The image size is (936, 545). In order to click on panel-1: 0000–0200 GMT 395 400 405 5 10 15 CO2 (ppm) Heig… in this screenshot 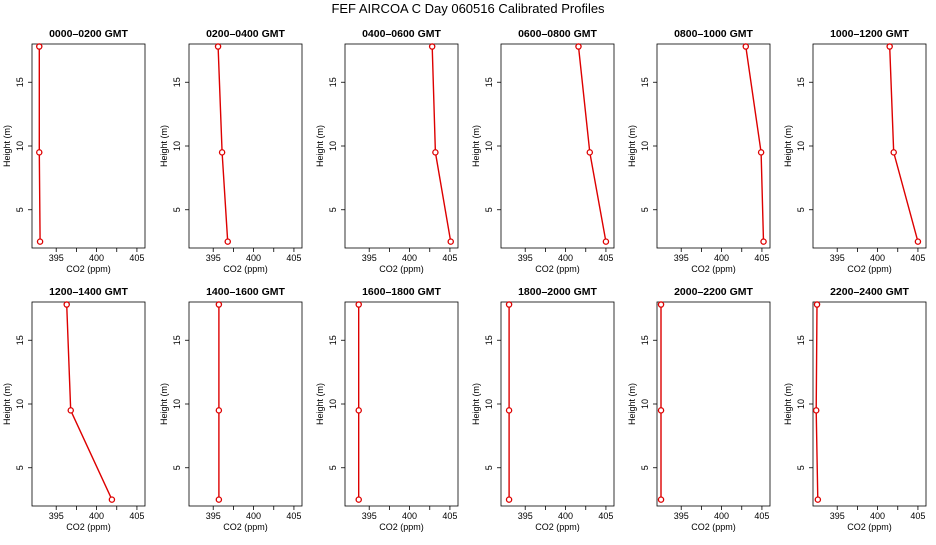, I will do `click(74, 151)`.